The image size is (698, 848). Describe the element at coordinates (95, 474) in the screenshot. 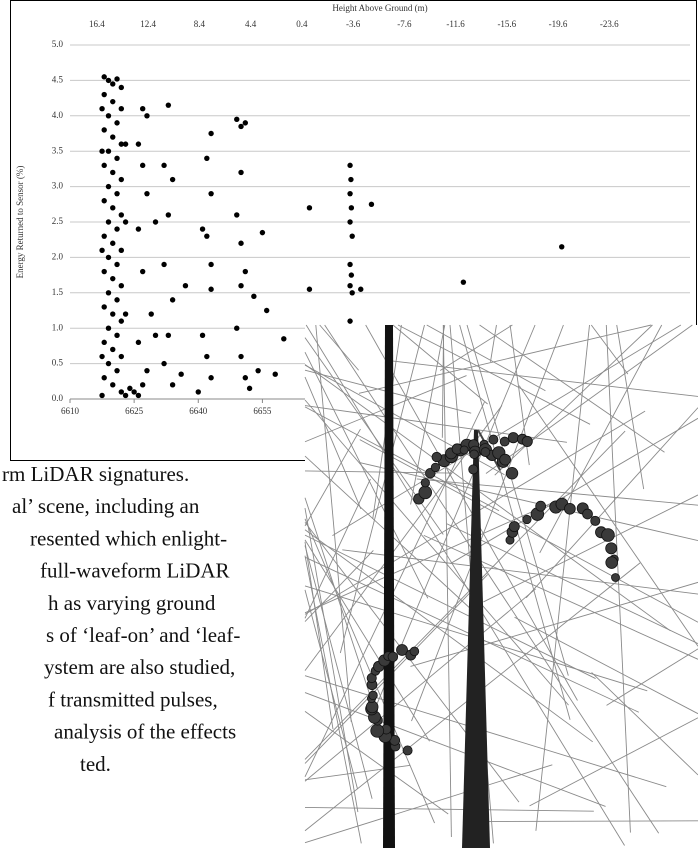

I see `text-line: rm LiDAR signatures.` at that location.